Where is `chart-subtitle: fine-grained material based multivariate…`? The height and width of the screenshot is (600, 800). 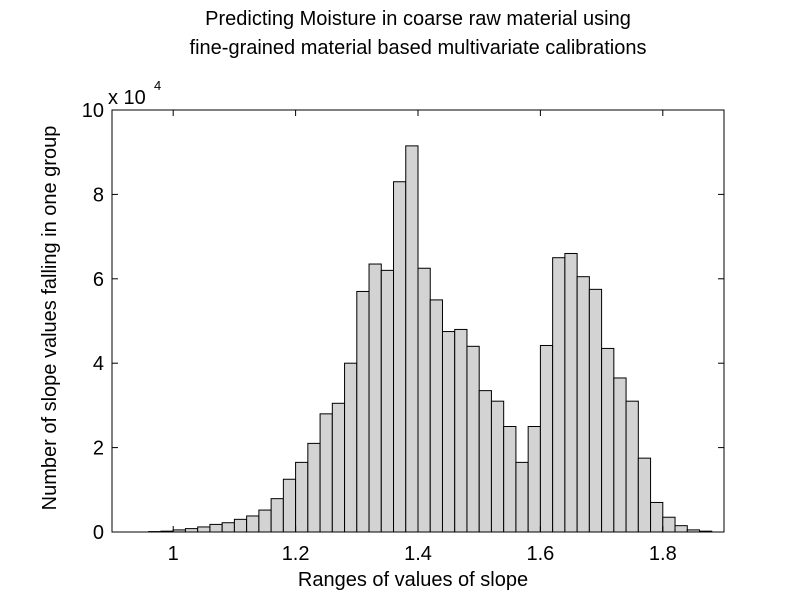 chart-subtitle: fine-grained material based multivariate… is located at coordinates (418, 48).